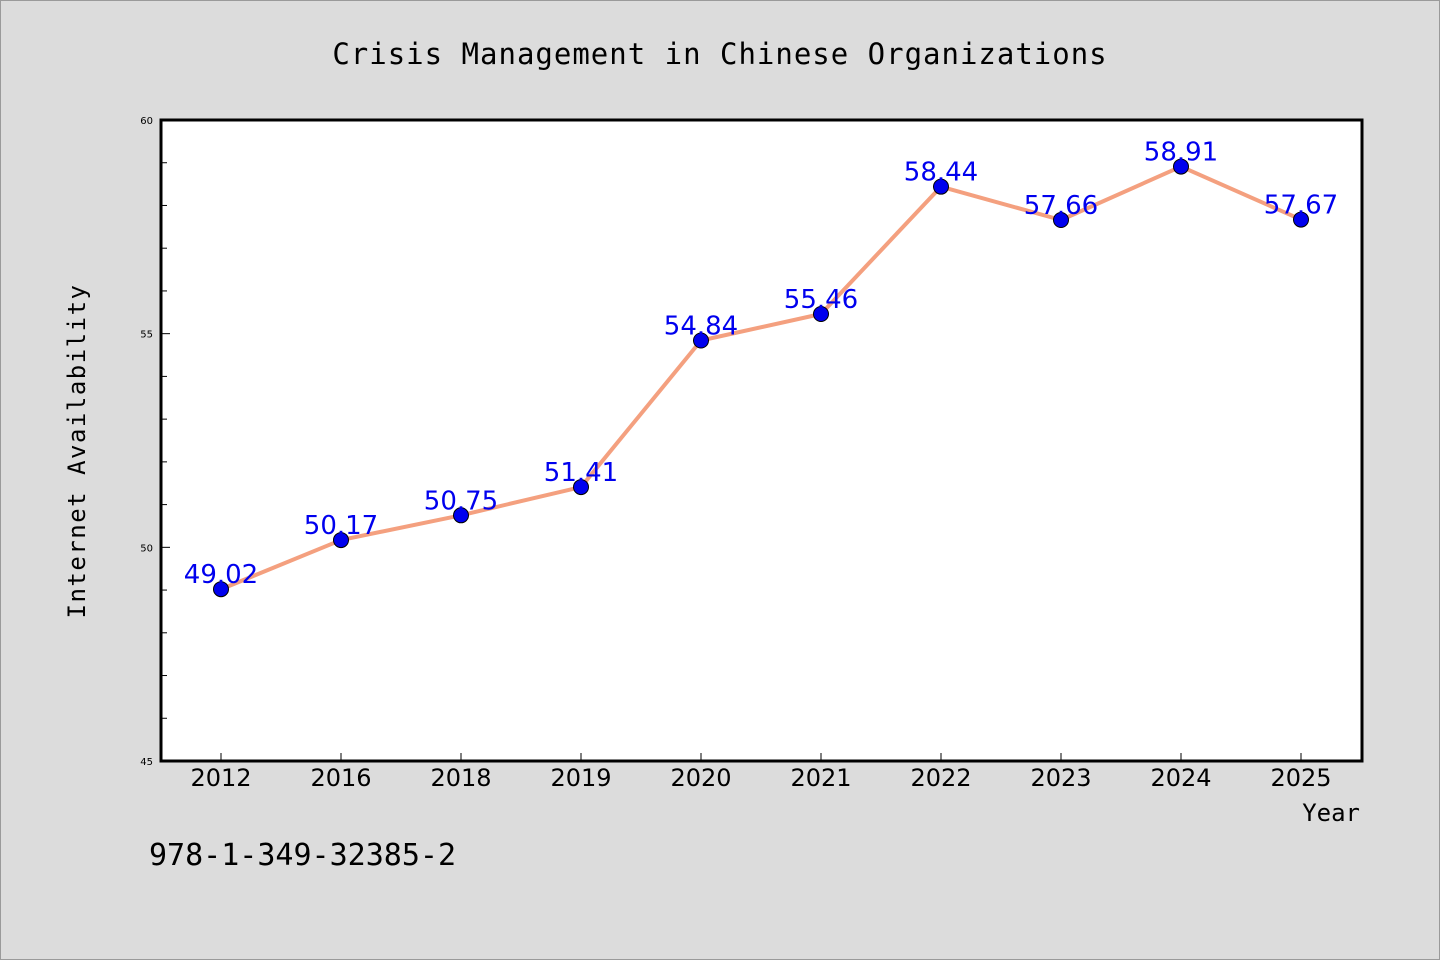 This screenshot has height=960, width=1440. What do you see at coordinates (146, 335) in the screenshot?
I see `y-tick-label: 55` at bounding box center [146, 335].